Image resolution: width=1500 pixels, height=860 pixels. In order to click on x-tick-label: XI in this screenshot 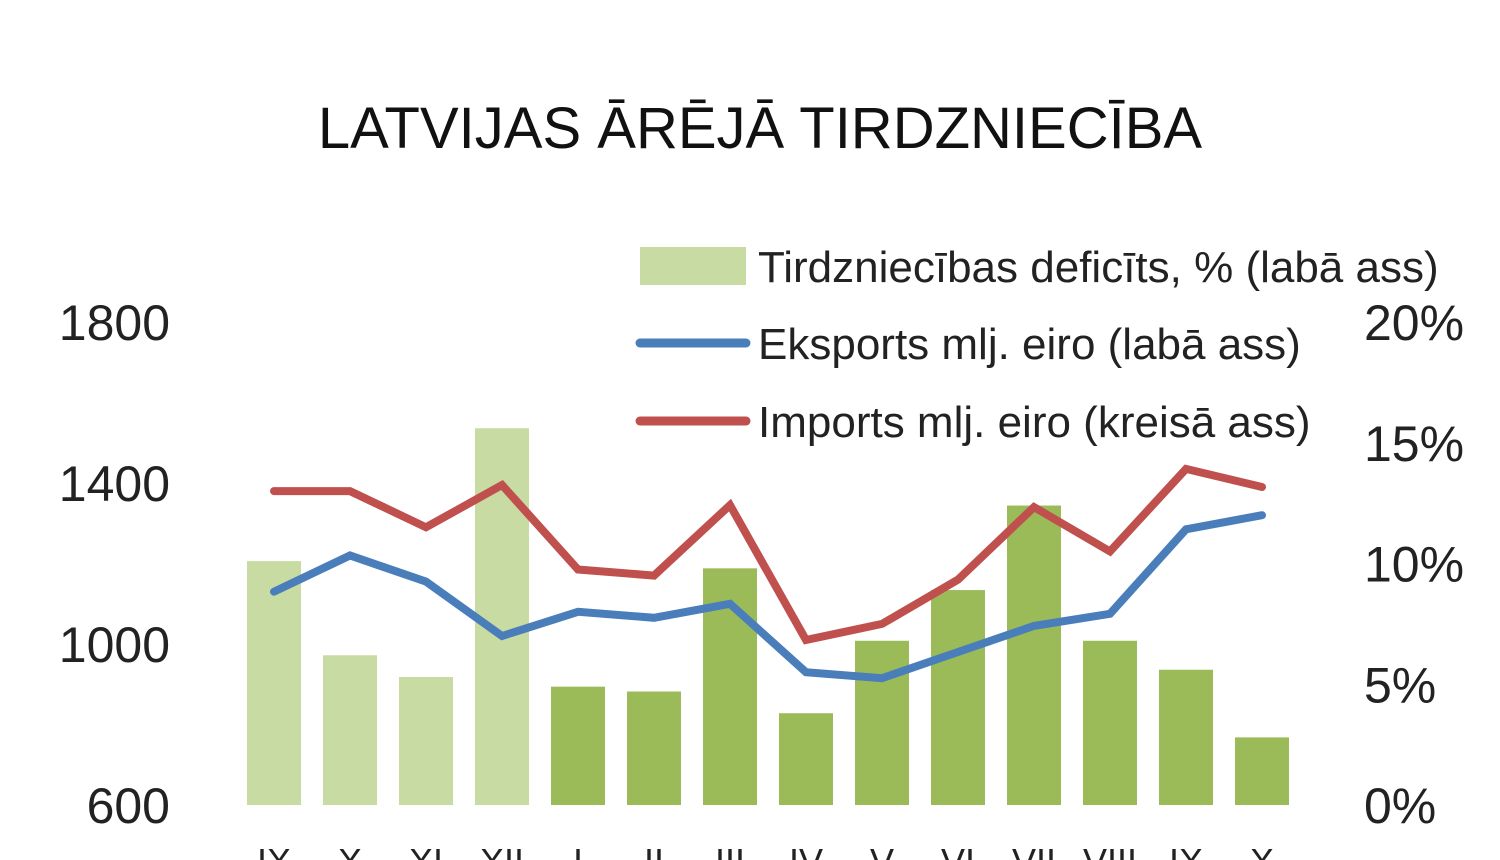, I will do `click(426, 850)`.